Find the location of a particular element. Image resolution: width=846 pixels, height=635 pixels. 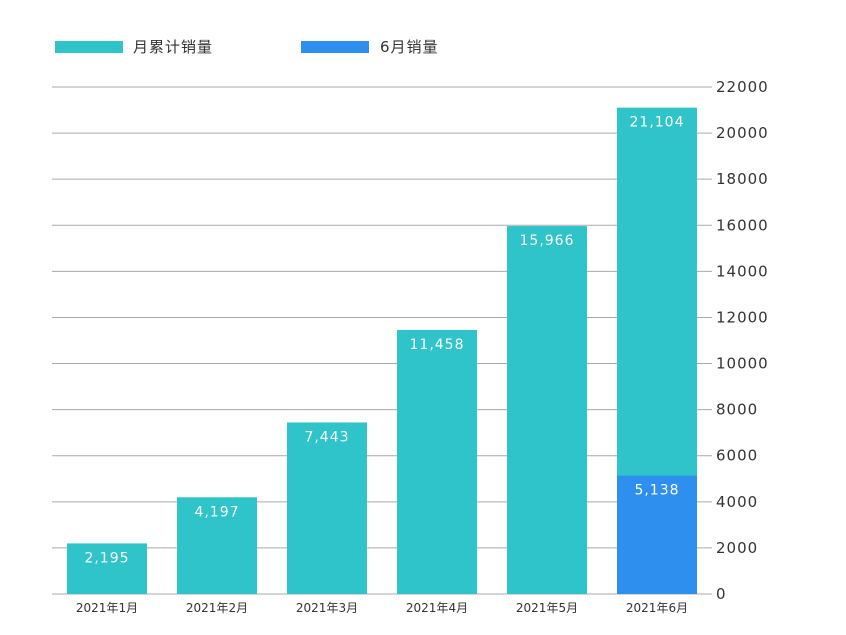

bar-value-label: 2,195 is located at coordinates (106, 558).